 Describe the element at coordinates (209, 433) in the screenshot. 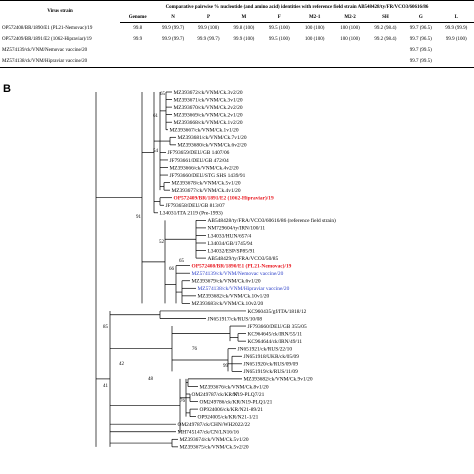

I see `leaf-label: MH745147/ck/CN/LN16/16` at that location.